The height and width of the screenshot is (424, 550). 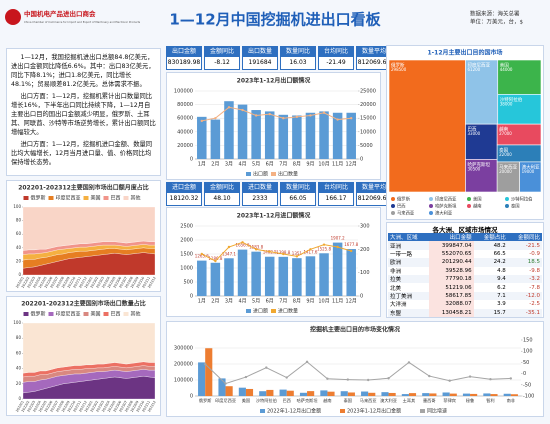 What do you see at coordinates (528, 341) in the screenshot?
I see `y2-tick-label: 150` at bounding box center [528, 341].